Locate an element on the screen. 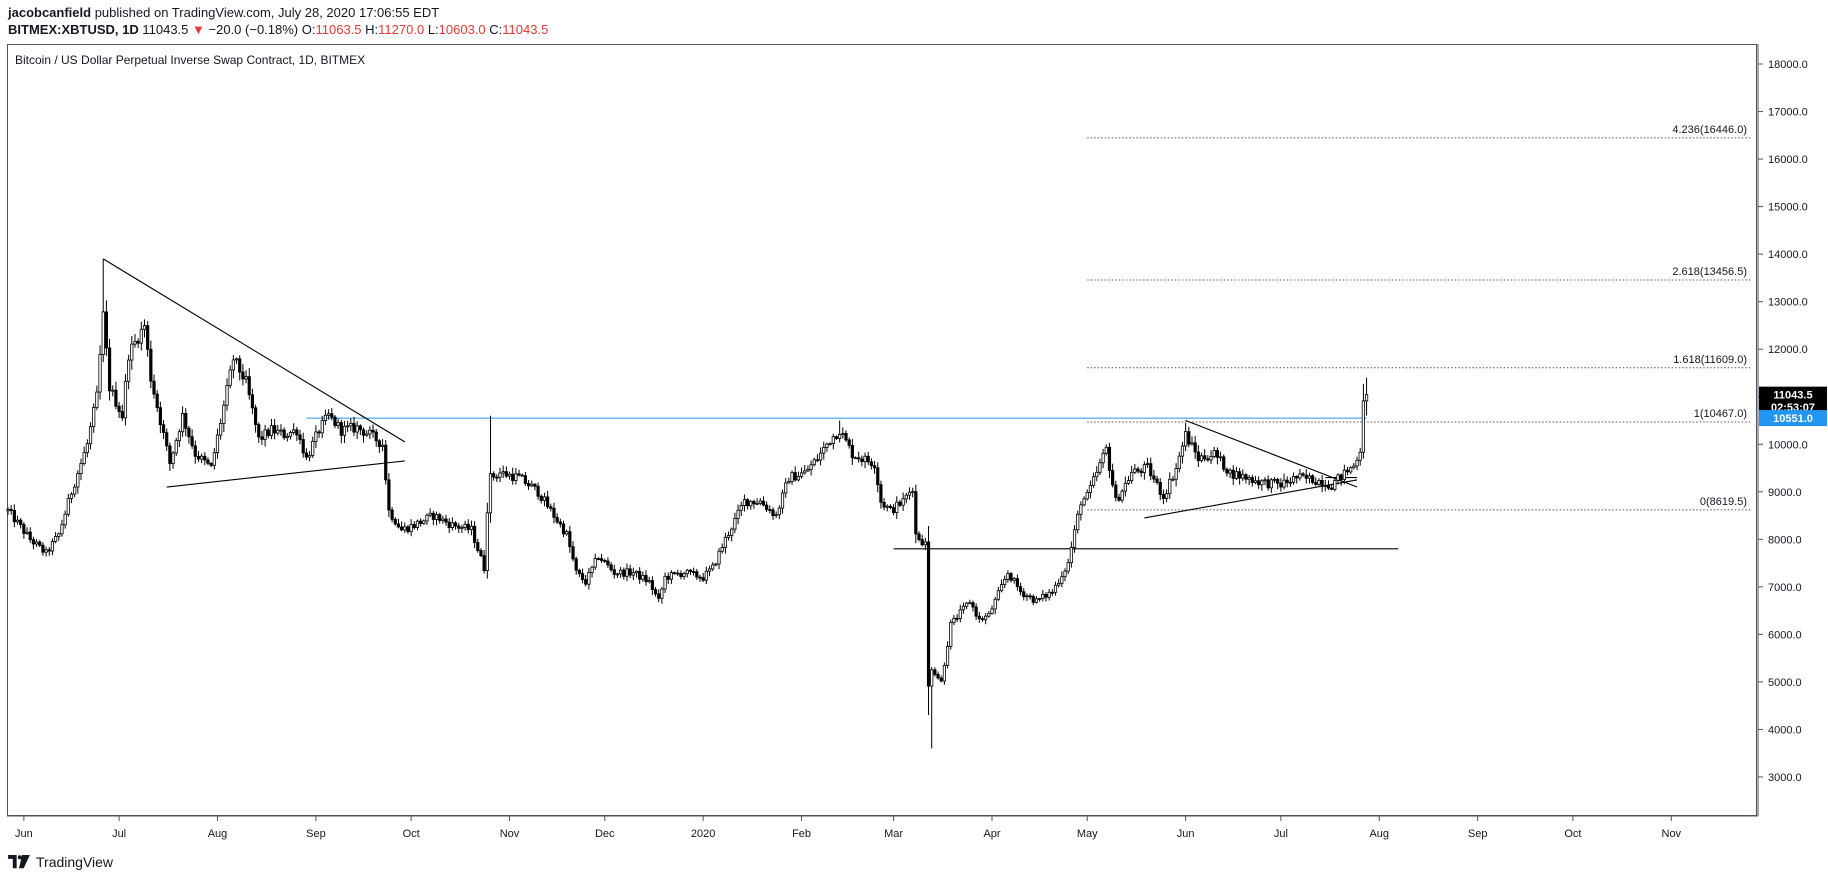 The width and height of the screenshot is (1828, 881). tradingview-logo-icon is located at coordinates (19, 862).